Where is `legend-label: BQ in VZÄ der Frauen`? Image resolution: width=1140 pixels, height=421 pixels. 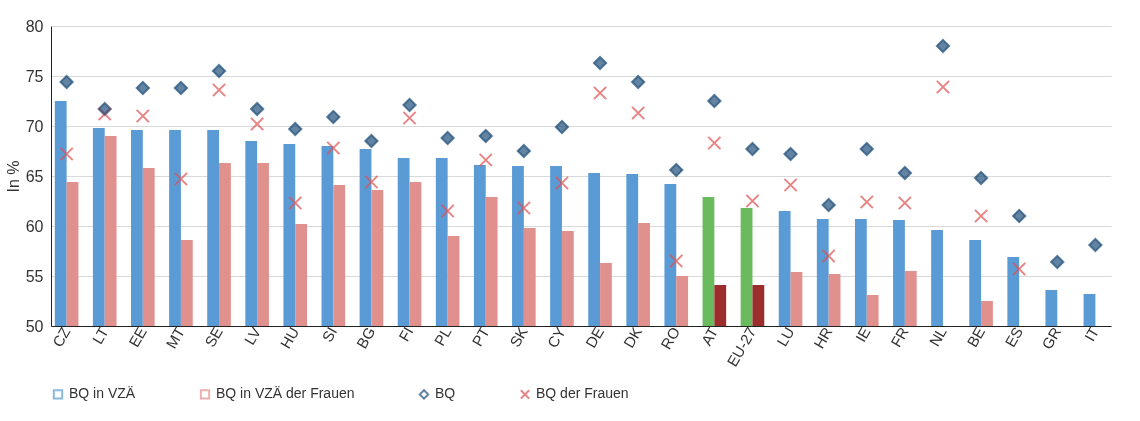 legend-label: BQ in VZÄ der Frauen is located at coordinates (285, 393).